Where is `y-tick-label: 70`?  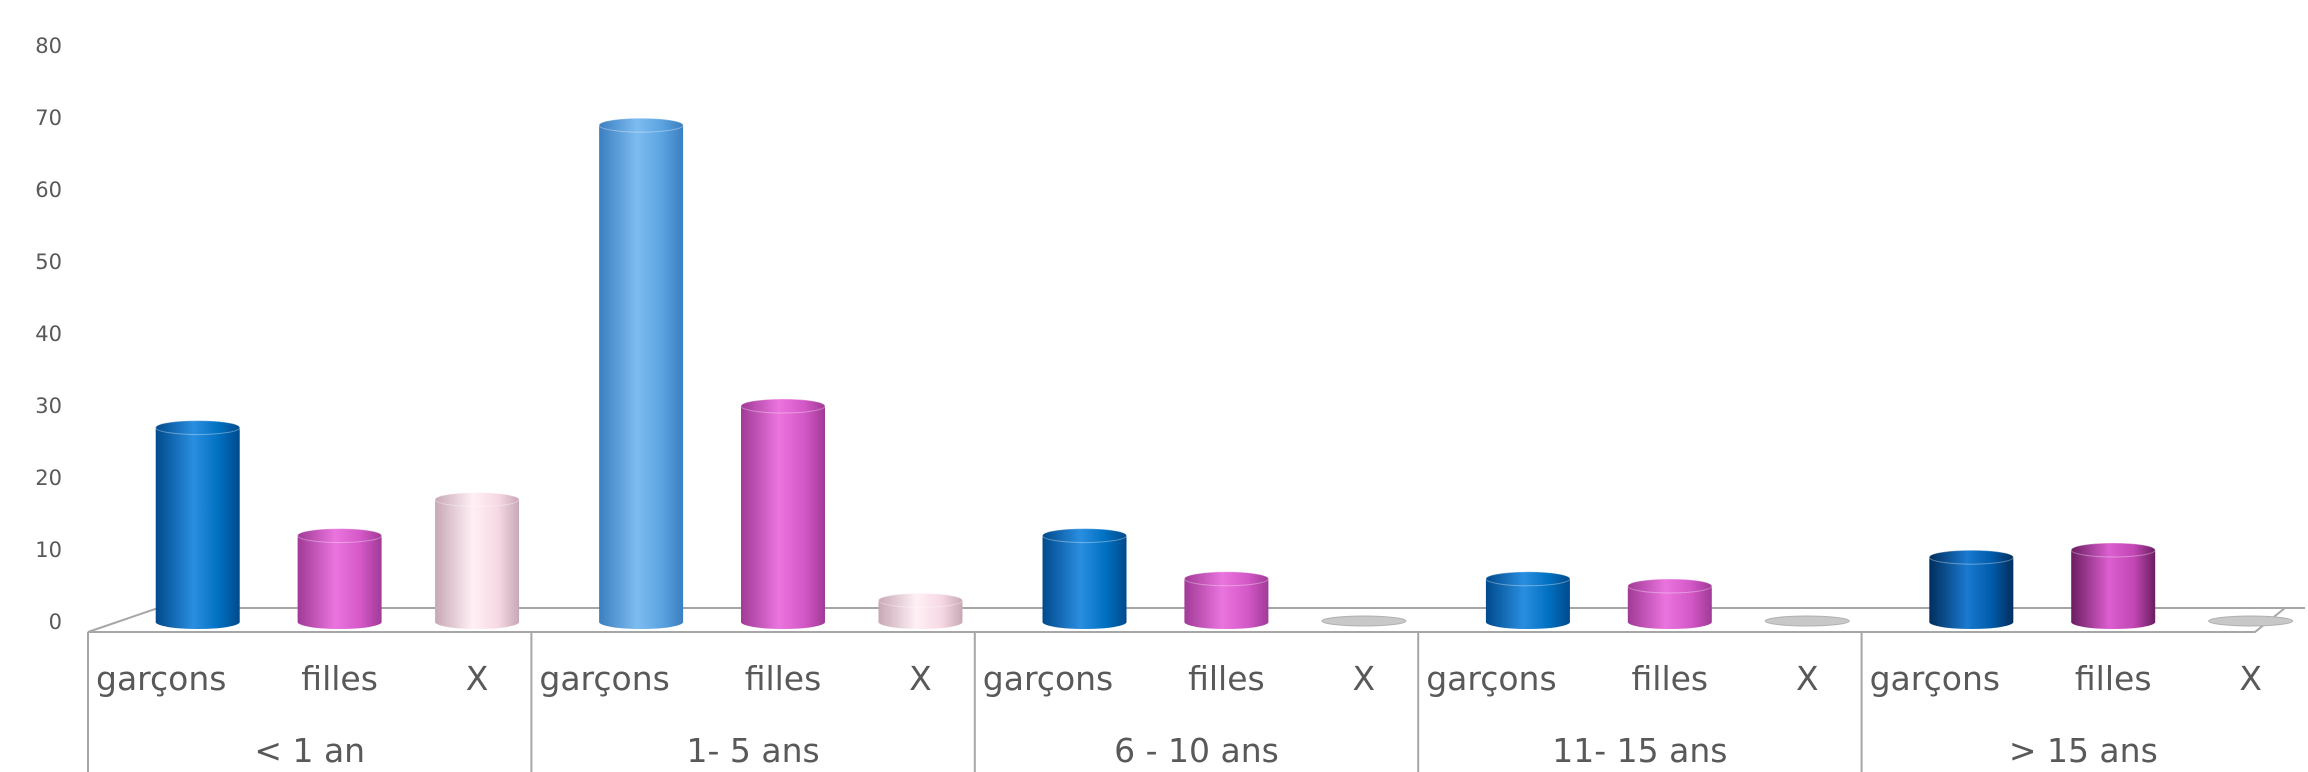 y-tick-label: 70 is located at coordinates (48, 118).